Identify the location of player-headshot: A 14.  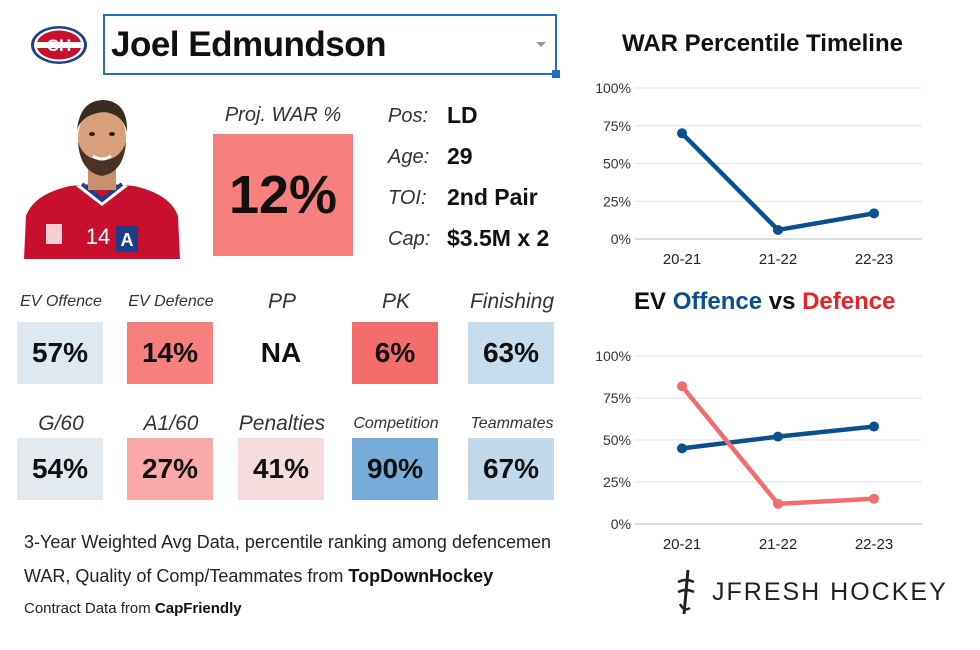
(101, 176).